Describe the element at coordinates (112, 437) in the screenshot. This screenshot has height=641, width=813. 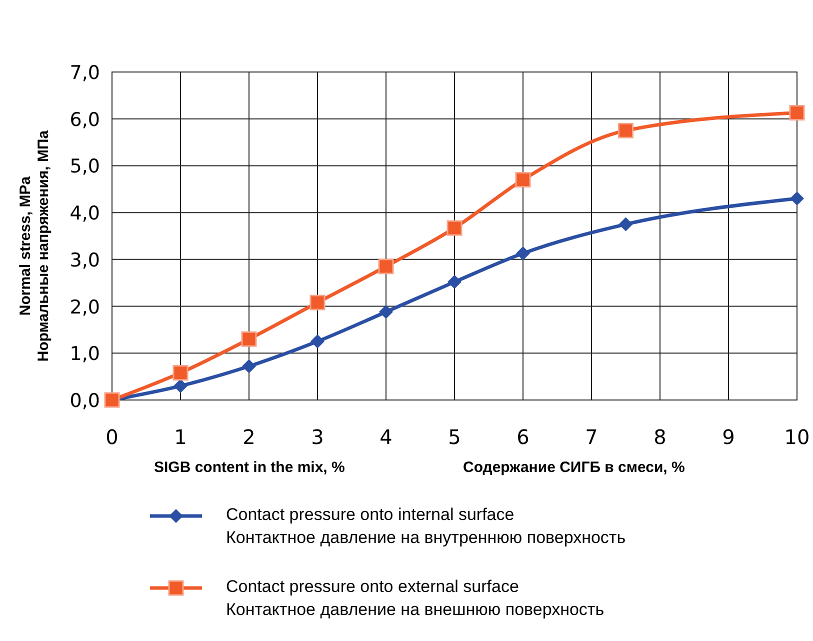
I see `x-tick-label: 0` at that location.